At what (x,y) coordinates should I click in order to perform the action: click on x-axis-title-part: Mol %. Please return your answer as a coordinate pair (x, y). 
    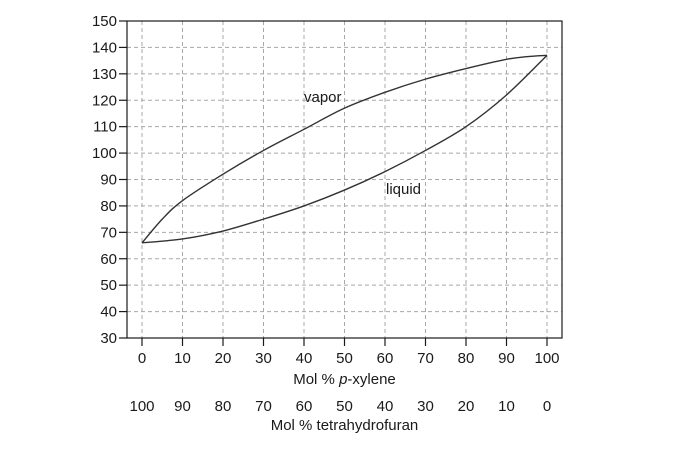
    Looking at the image, I should click on (316, 379).